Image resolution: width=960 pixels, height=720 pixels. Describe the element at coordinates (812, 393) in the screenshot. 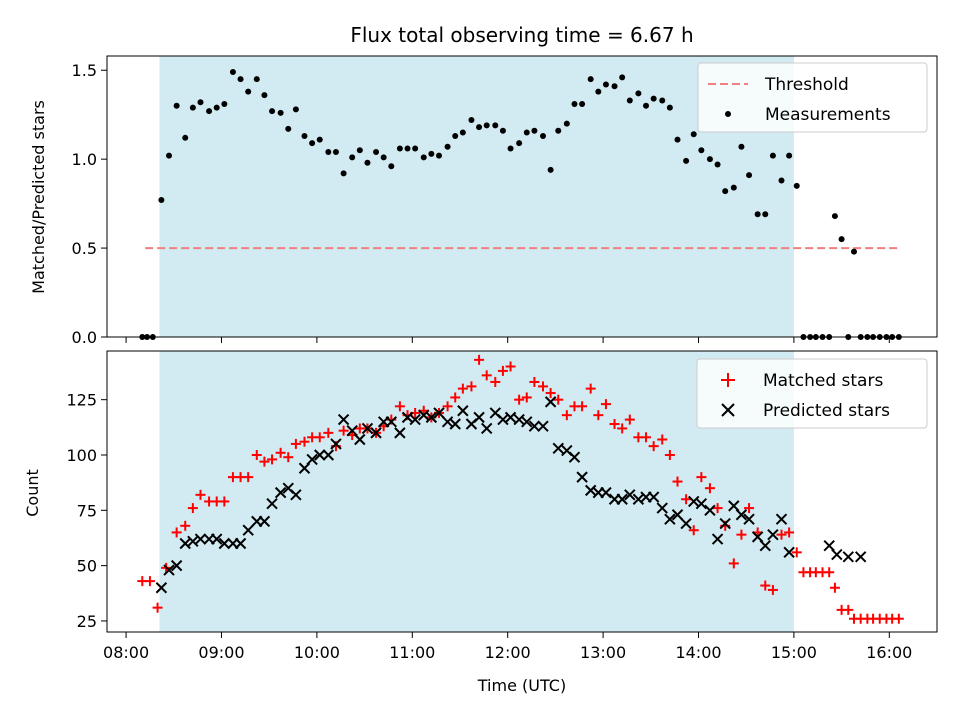

I see `bottom-legend: Matched stars Predicted stars` at that location.